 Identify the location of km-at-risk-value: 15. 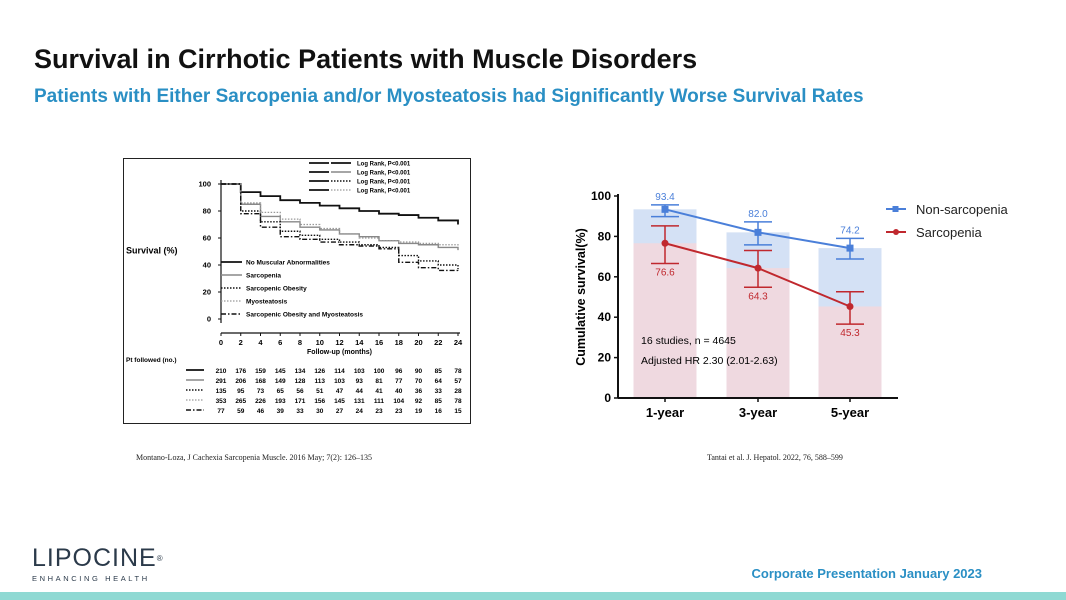
(458, 411).